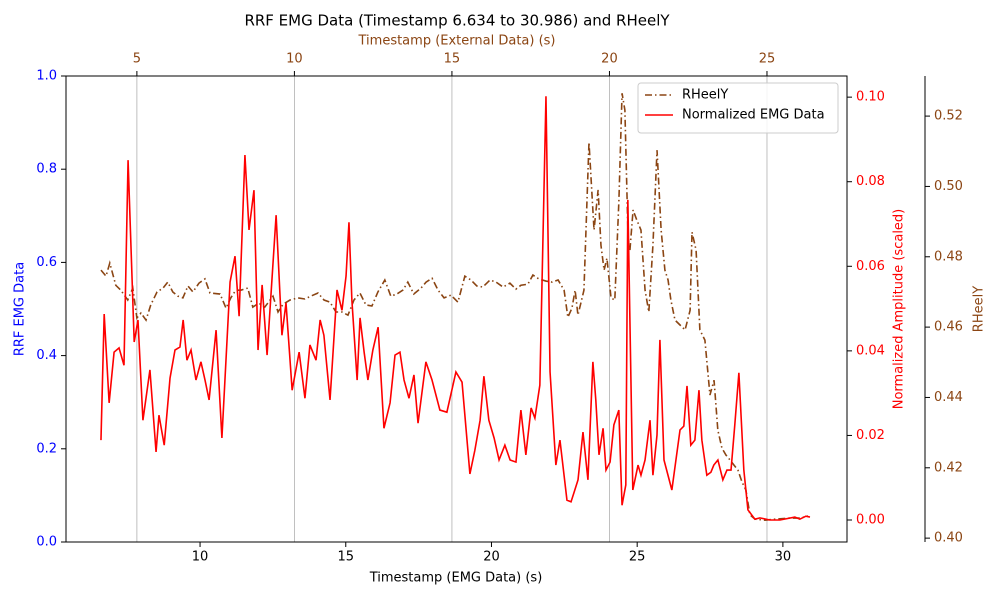  What do you see at coordinates (870, 350) in the screenshot?
I see `y2-tick-label: 0.04` at bounding box center [870, 350].